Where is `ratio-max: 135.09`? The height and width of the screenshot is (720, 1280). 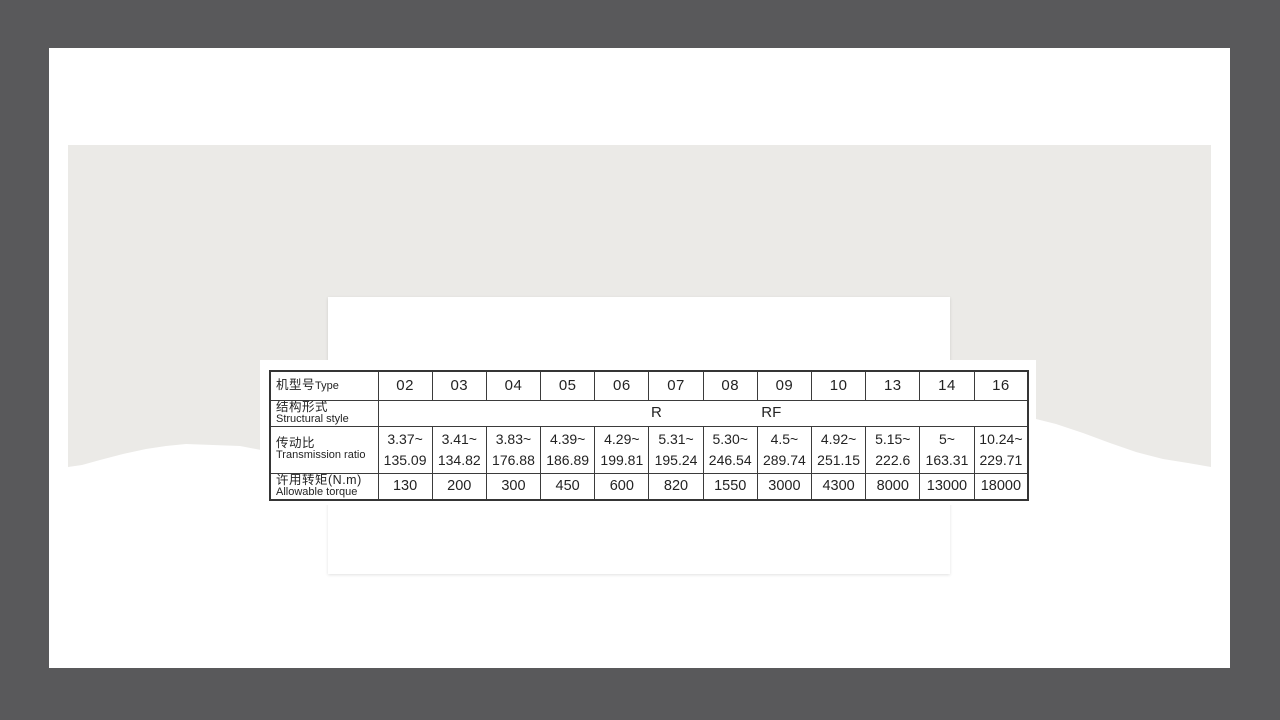
ratio-max: 135.09 is located at coordinates (405, 459).